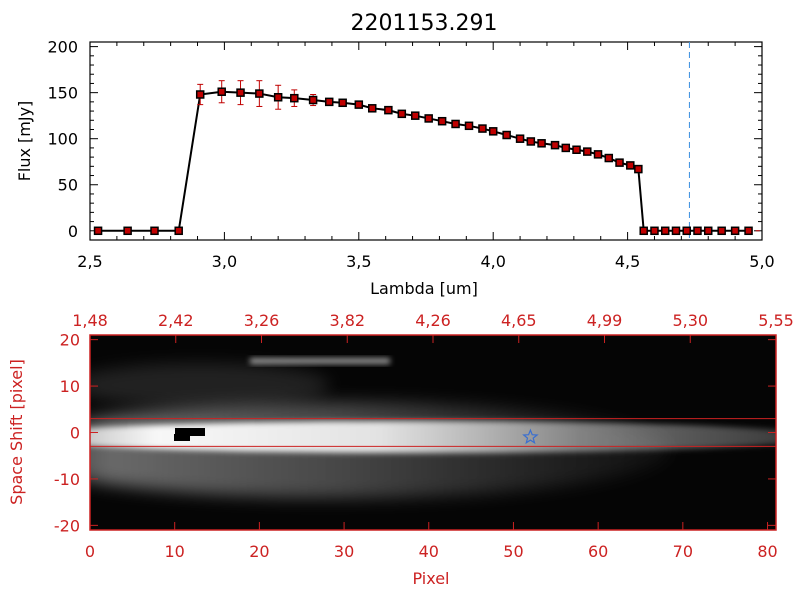 The width and height of the screenshot is (800, 600). I want to click on image-top-wavelength-tick-labels: 1,48 2,42 3,26 3,82 4,26 4,65 4,99 5,30 5,55, so click(433, 320).